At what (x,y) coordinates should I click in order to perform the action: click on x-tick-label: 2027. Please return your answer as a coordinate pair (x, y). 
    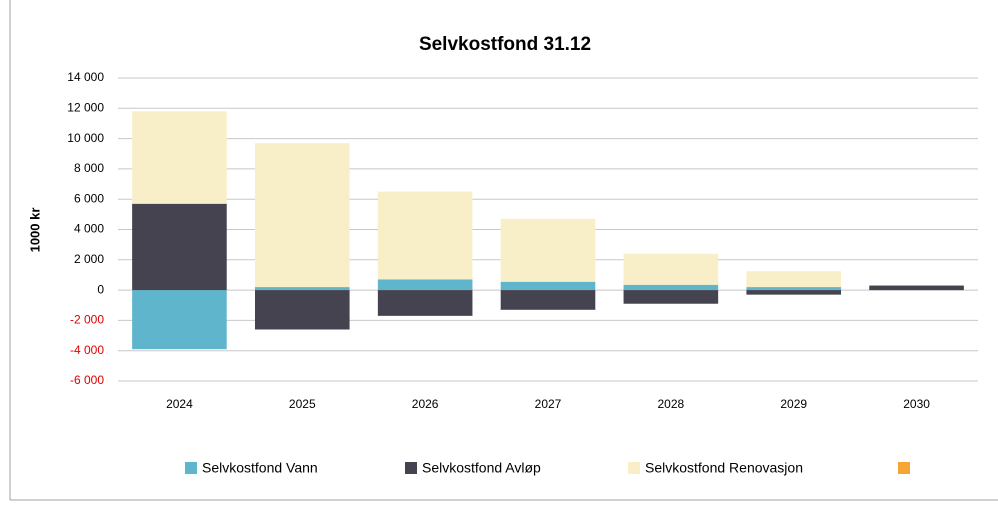
    Looking at the image, I should click on (548, 404).